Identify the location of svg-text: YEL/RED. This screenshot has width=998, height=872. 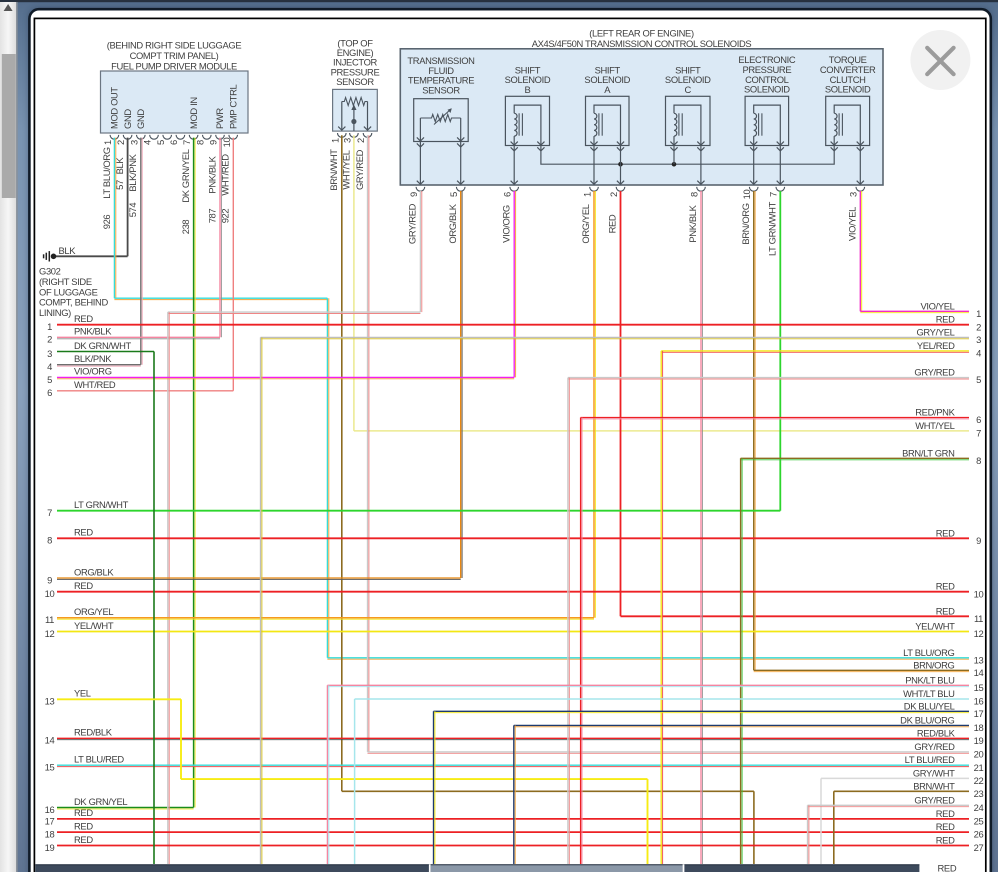
(936, 345).